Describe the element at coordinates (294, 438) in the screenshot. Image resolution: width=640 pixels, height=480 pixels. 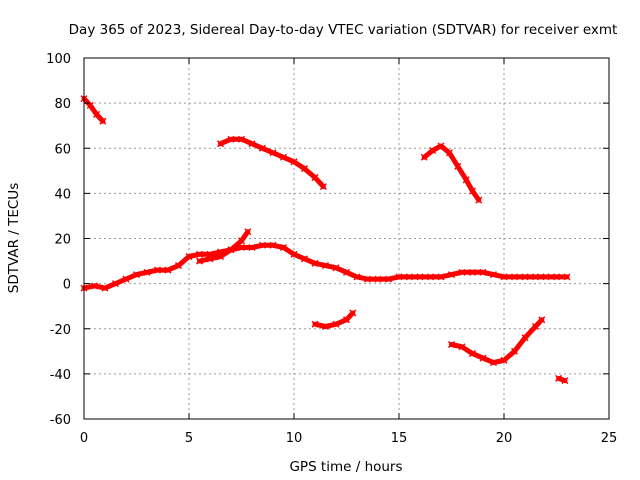
I see `x-tick-label: 10` at that location.